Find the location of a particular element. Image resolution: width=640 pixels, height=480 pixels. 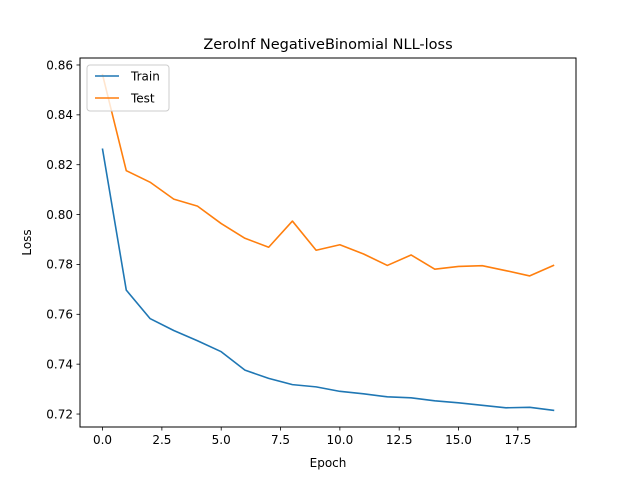

legend-label-train: Train is located at coordinates (145, 77).